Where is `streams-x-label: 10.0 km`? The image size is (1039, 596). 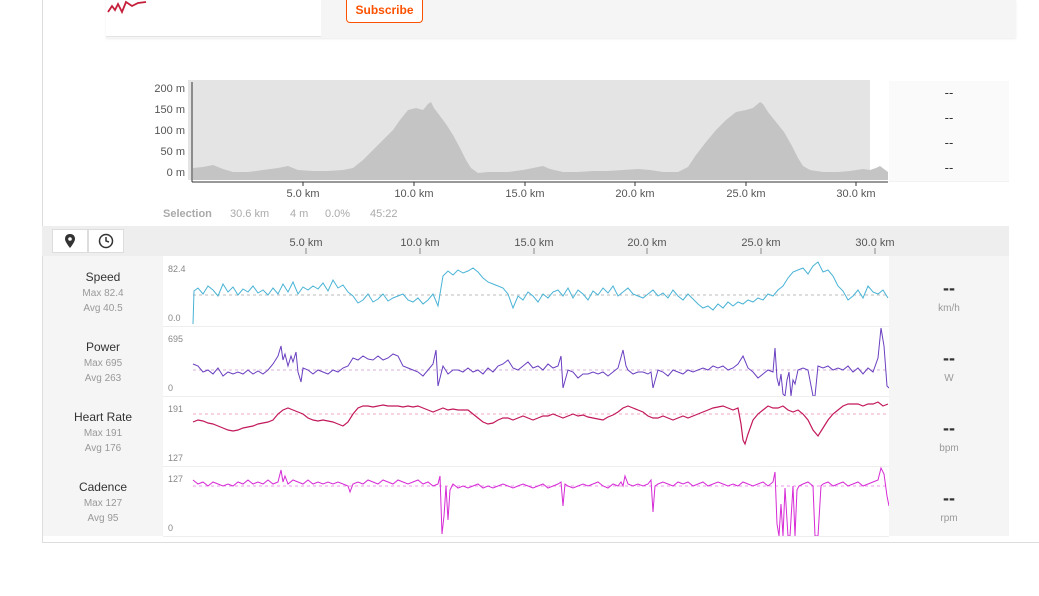 streams-x-label: 10.0 km is located at coordinates (420, 243).